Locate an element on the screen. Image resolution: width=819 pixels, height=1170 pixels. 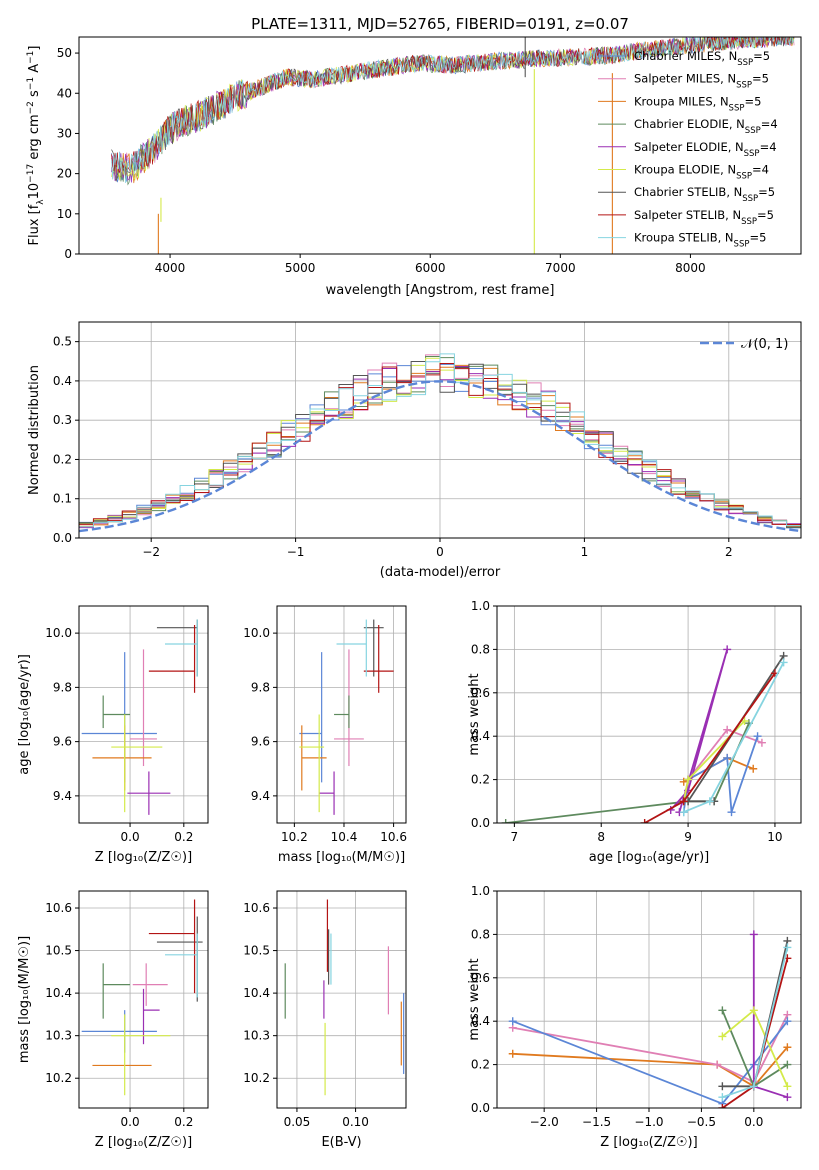
y-tick-label-5-4: 10.6 is located at coordinates (58, 908).